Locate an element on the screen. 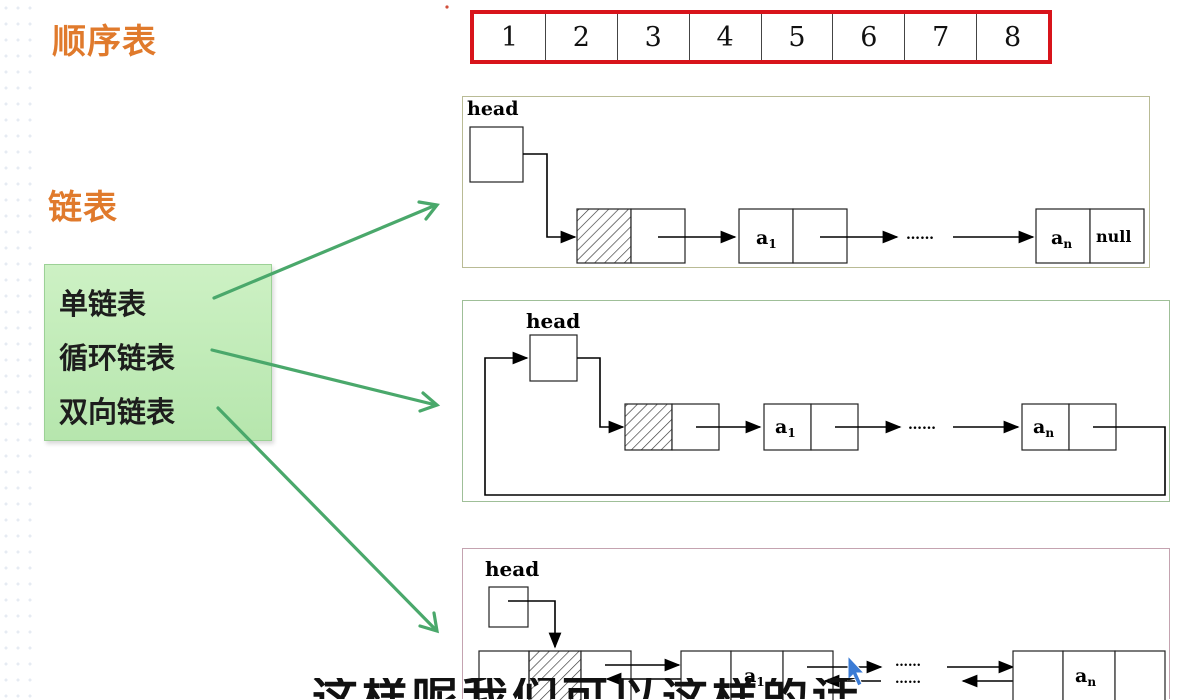  array-cell: 4 is located at coordinates (726, 37).